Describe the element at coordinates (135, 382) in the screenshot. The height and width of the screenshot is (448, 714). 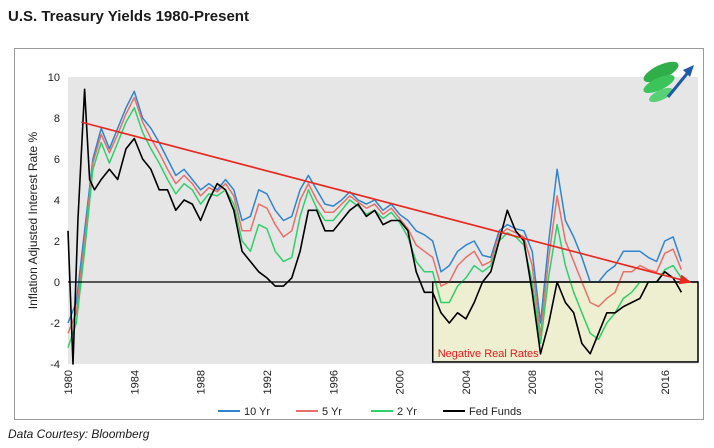
I see `x-tick-label-1: 1984` at that location.